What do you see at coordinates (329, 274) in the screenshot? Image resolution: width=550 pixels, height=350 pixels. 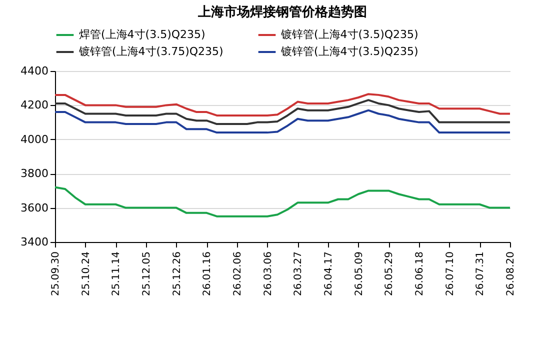 I see `x-tick-label: 26.04.17` at bounding box center [329, 274].